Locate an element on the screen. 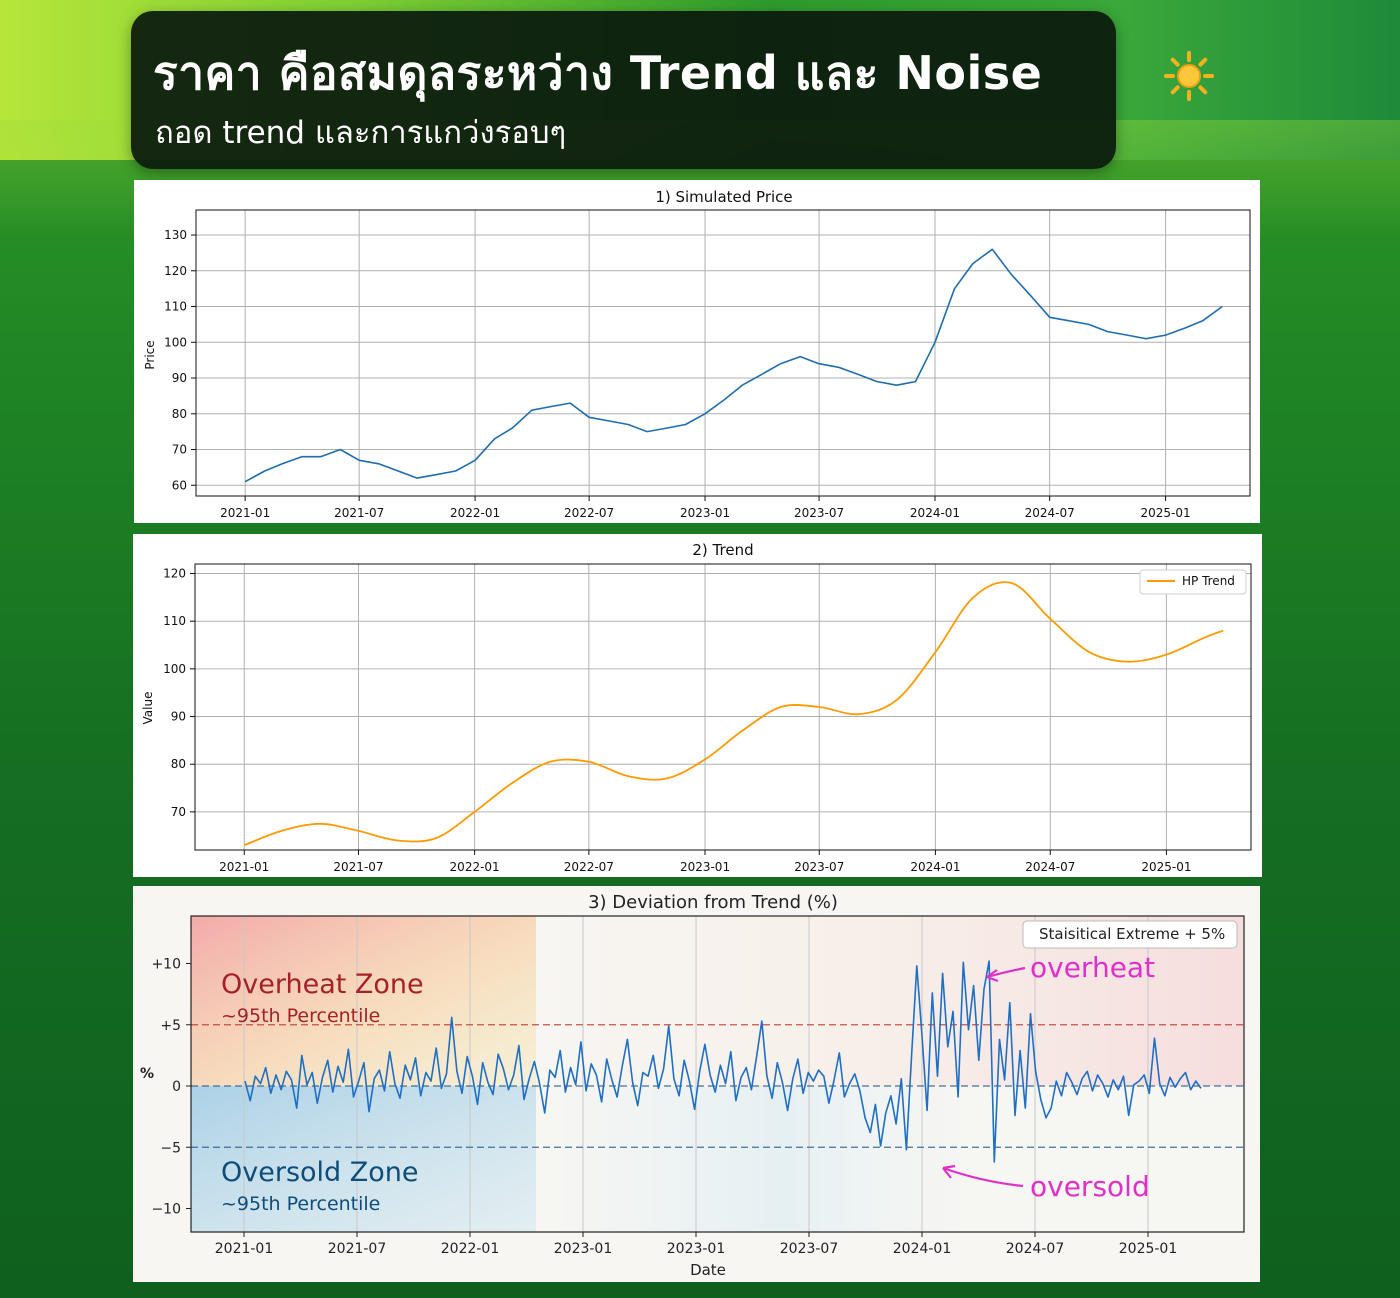  deviation-series-line is located at coordinates (723, 1061).